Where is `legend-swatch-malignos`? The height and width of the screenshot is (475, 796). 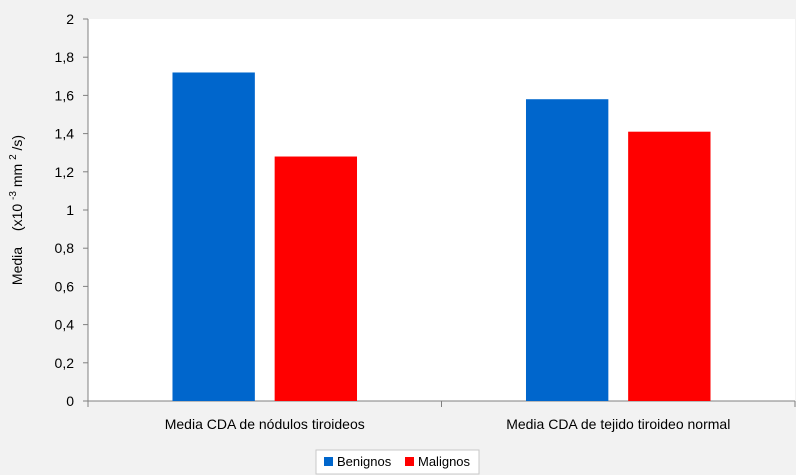 legend-swatch-malignos is located at coordinates (409, 461).